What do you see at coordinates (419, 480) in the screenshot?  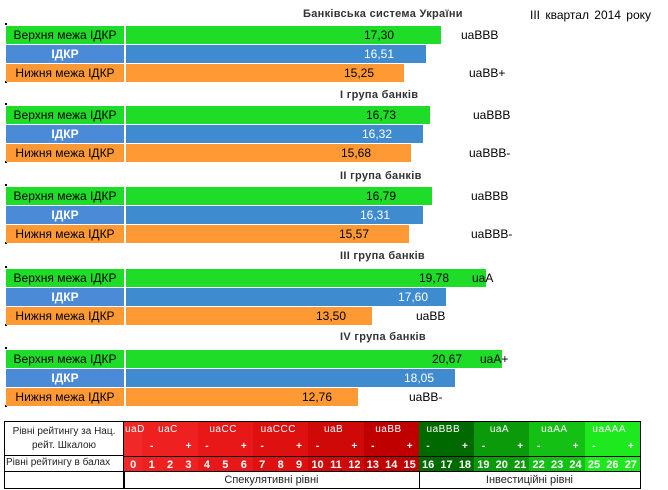 I see `zone-divider` at bounding box center [419, 480].